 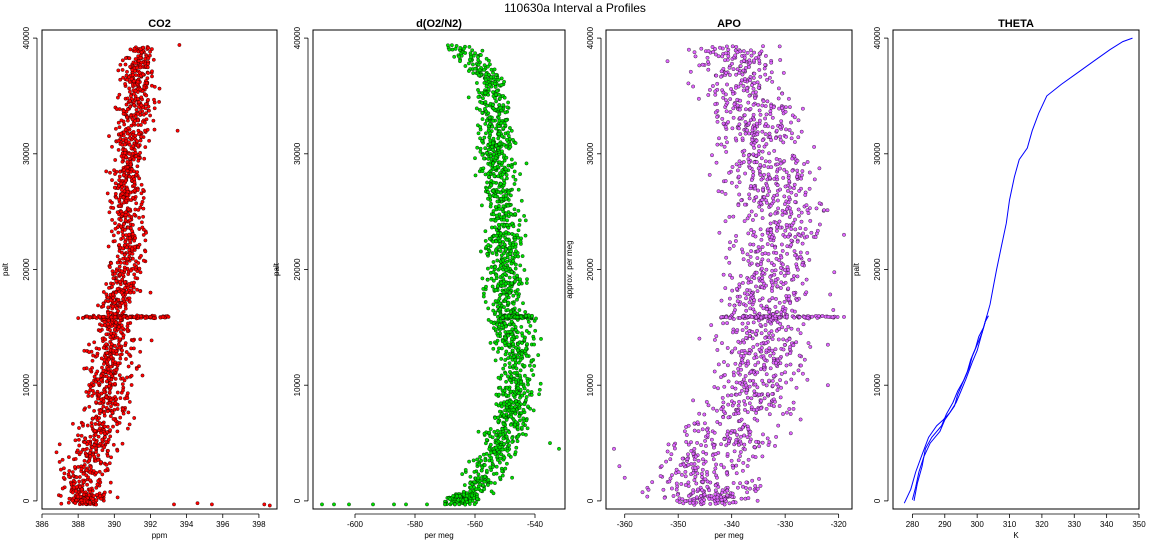 What do you see at coordinates (590, 37) in the screenshot?
I see `y-tick-label: 40000` at bounding box center [590, 37].